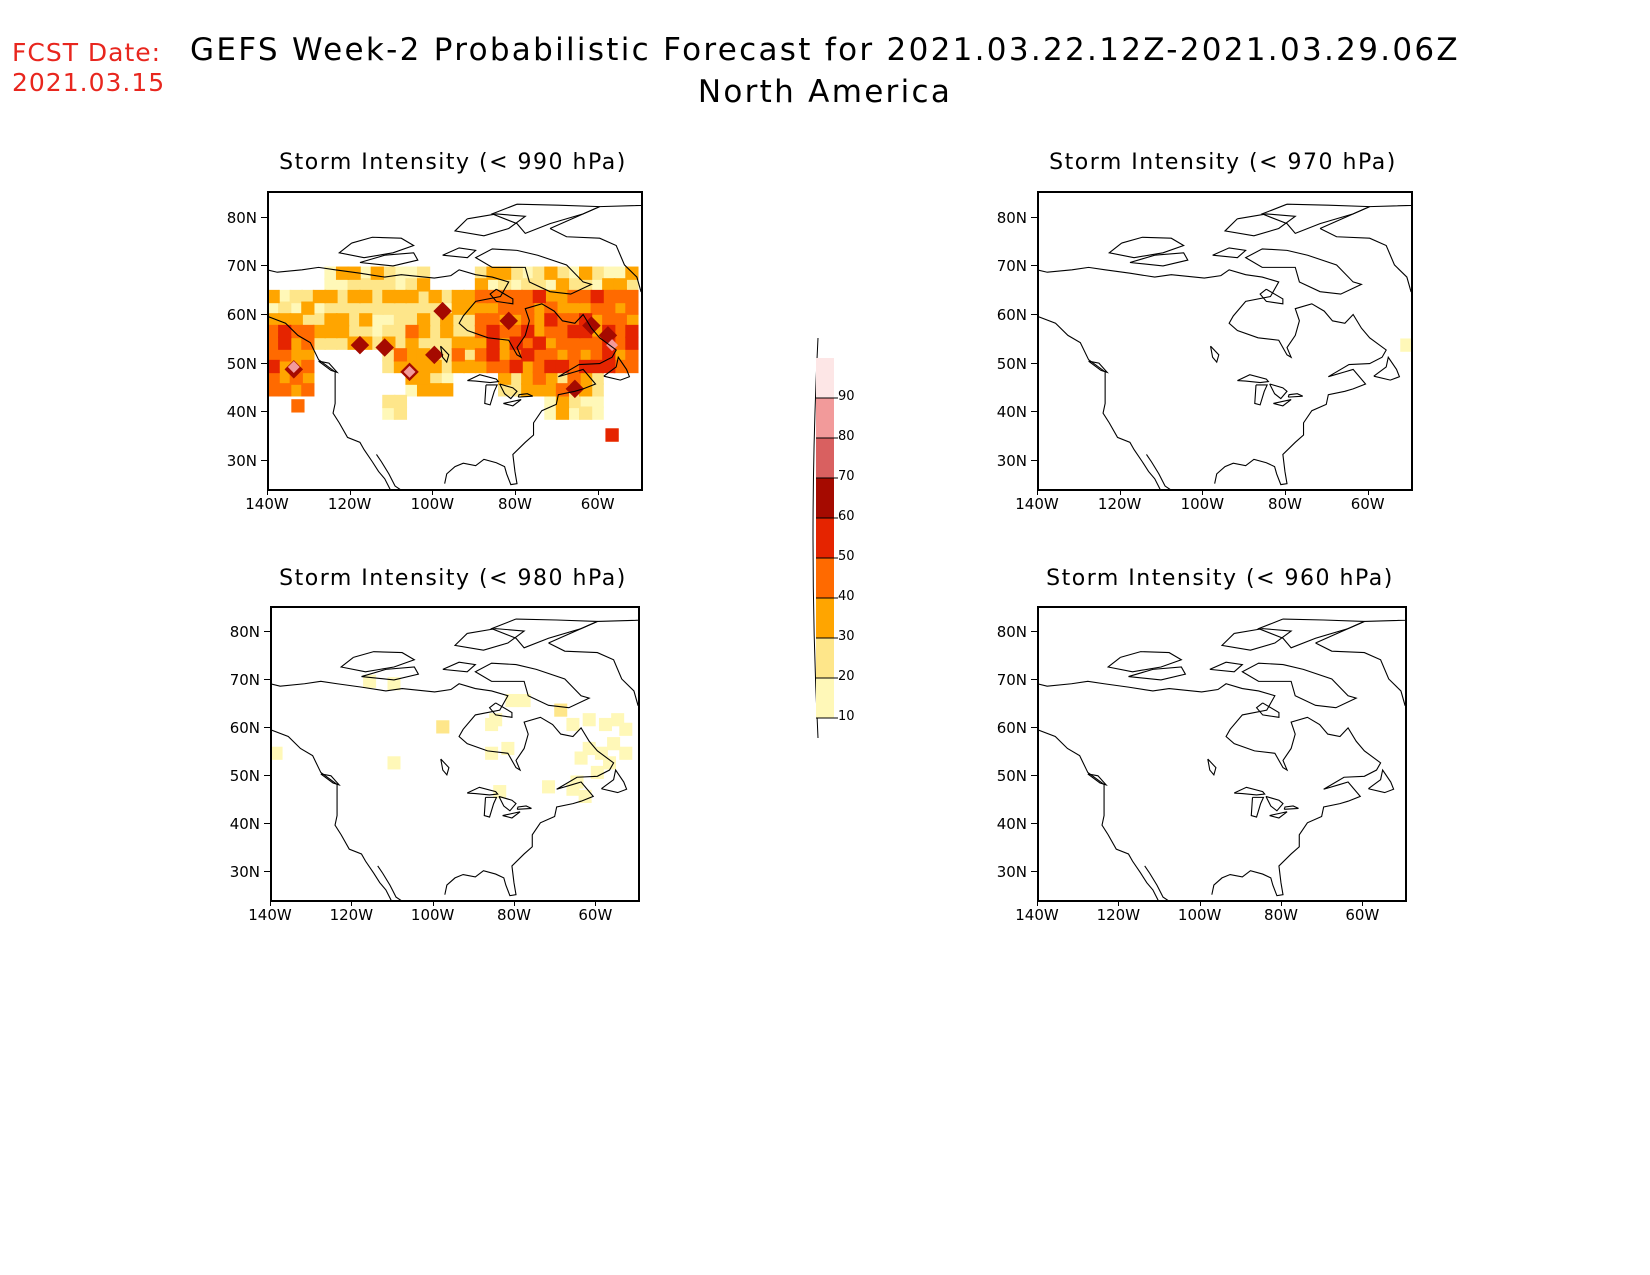 This screenshot has width=1650, height=1275. I want to click on lat-label: 70N, so click(1011, 680).